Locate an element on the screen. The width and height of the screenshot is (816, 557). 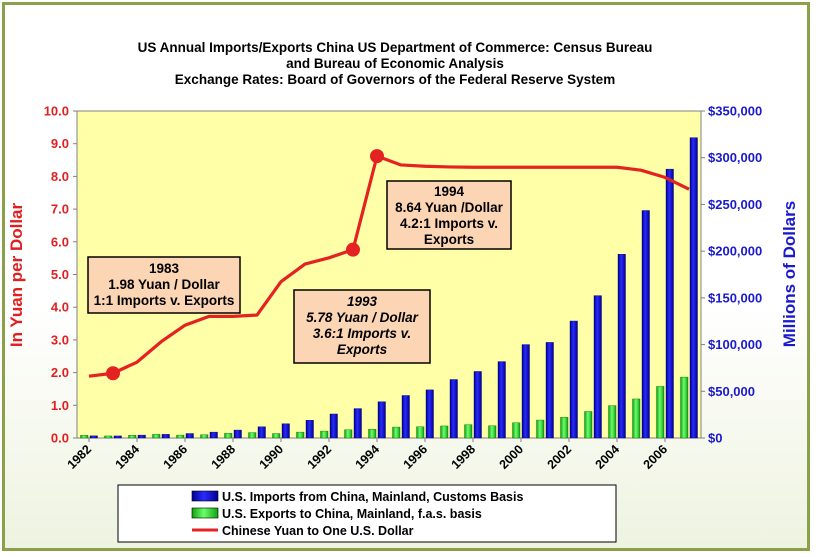
annotation-1993-box is located at coordinates (362, 326).